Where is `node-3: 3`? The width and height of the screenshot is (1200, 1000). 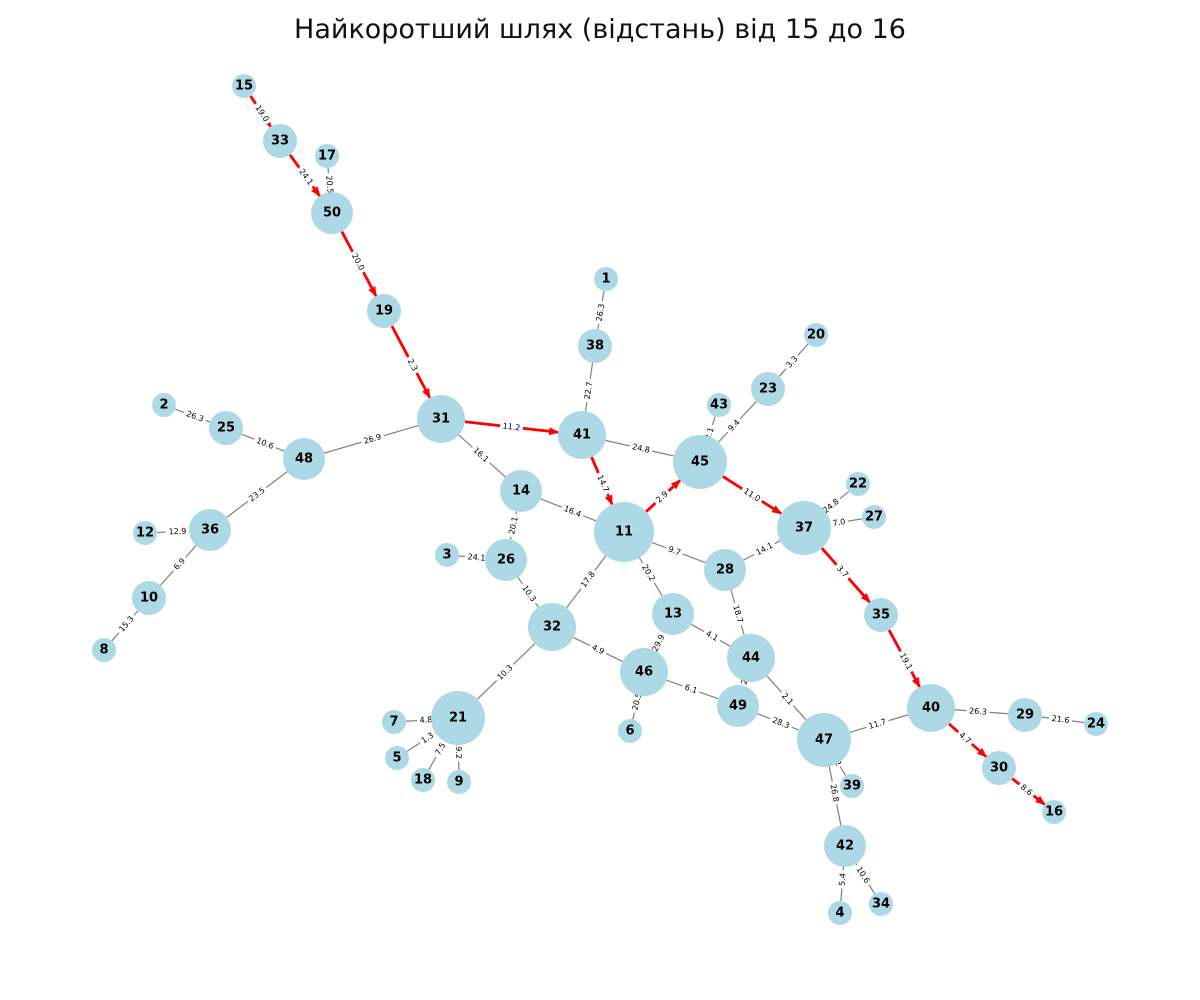
node-3: 3 is located at coordinates (447, 555).